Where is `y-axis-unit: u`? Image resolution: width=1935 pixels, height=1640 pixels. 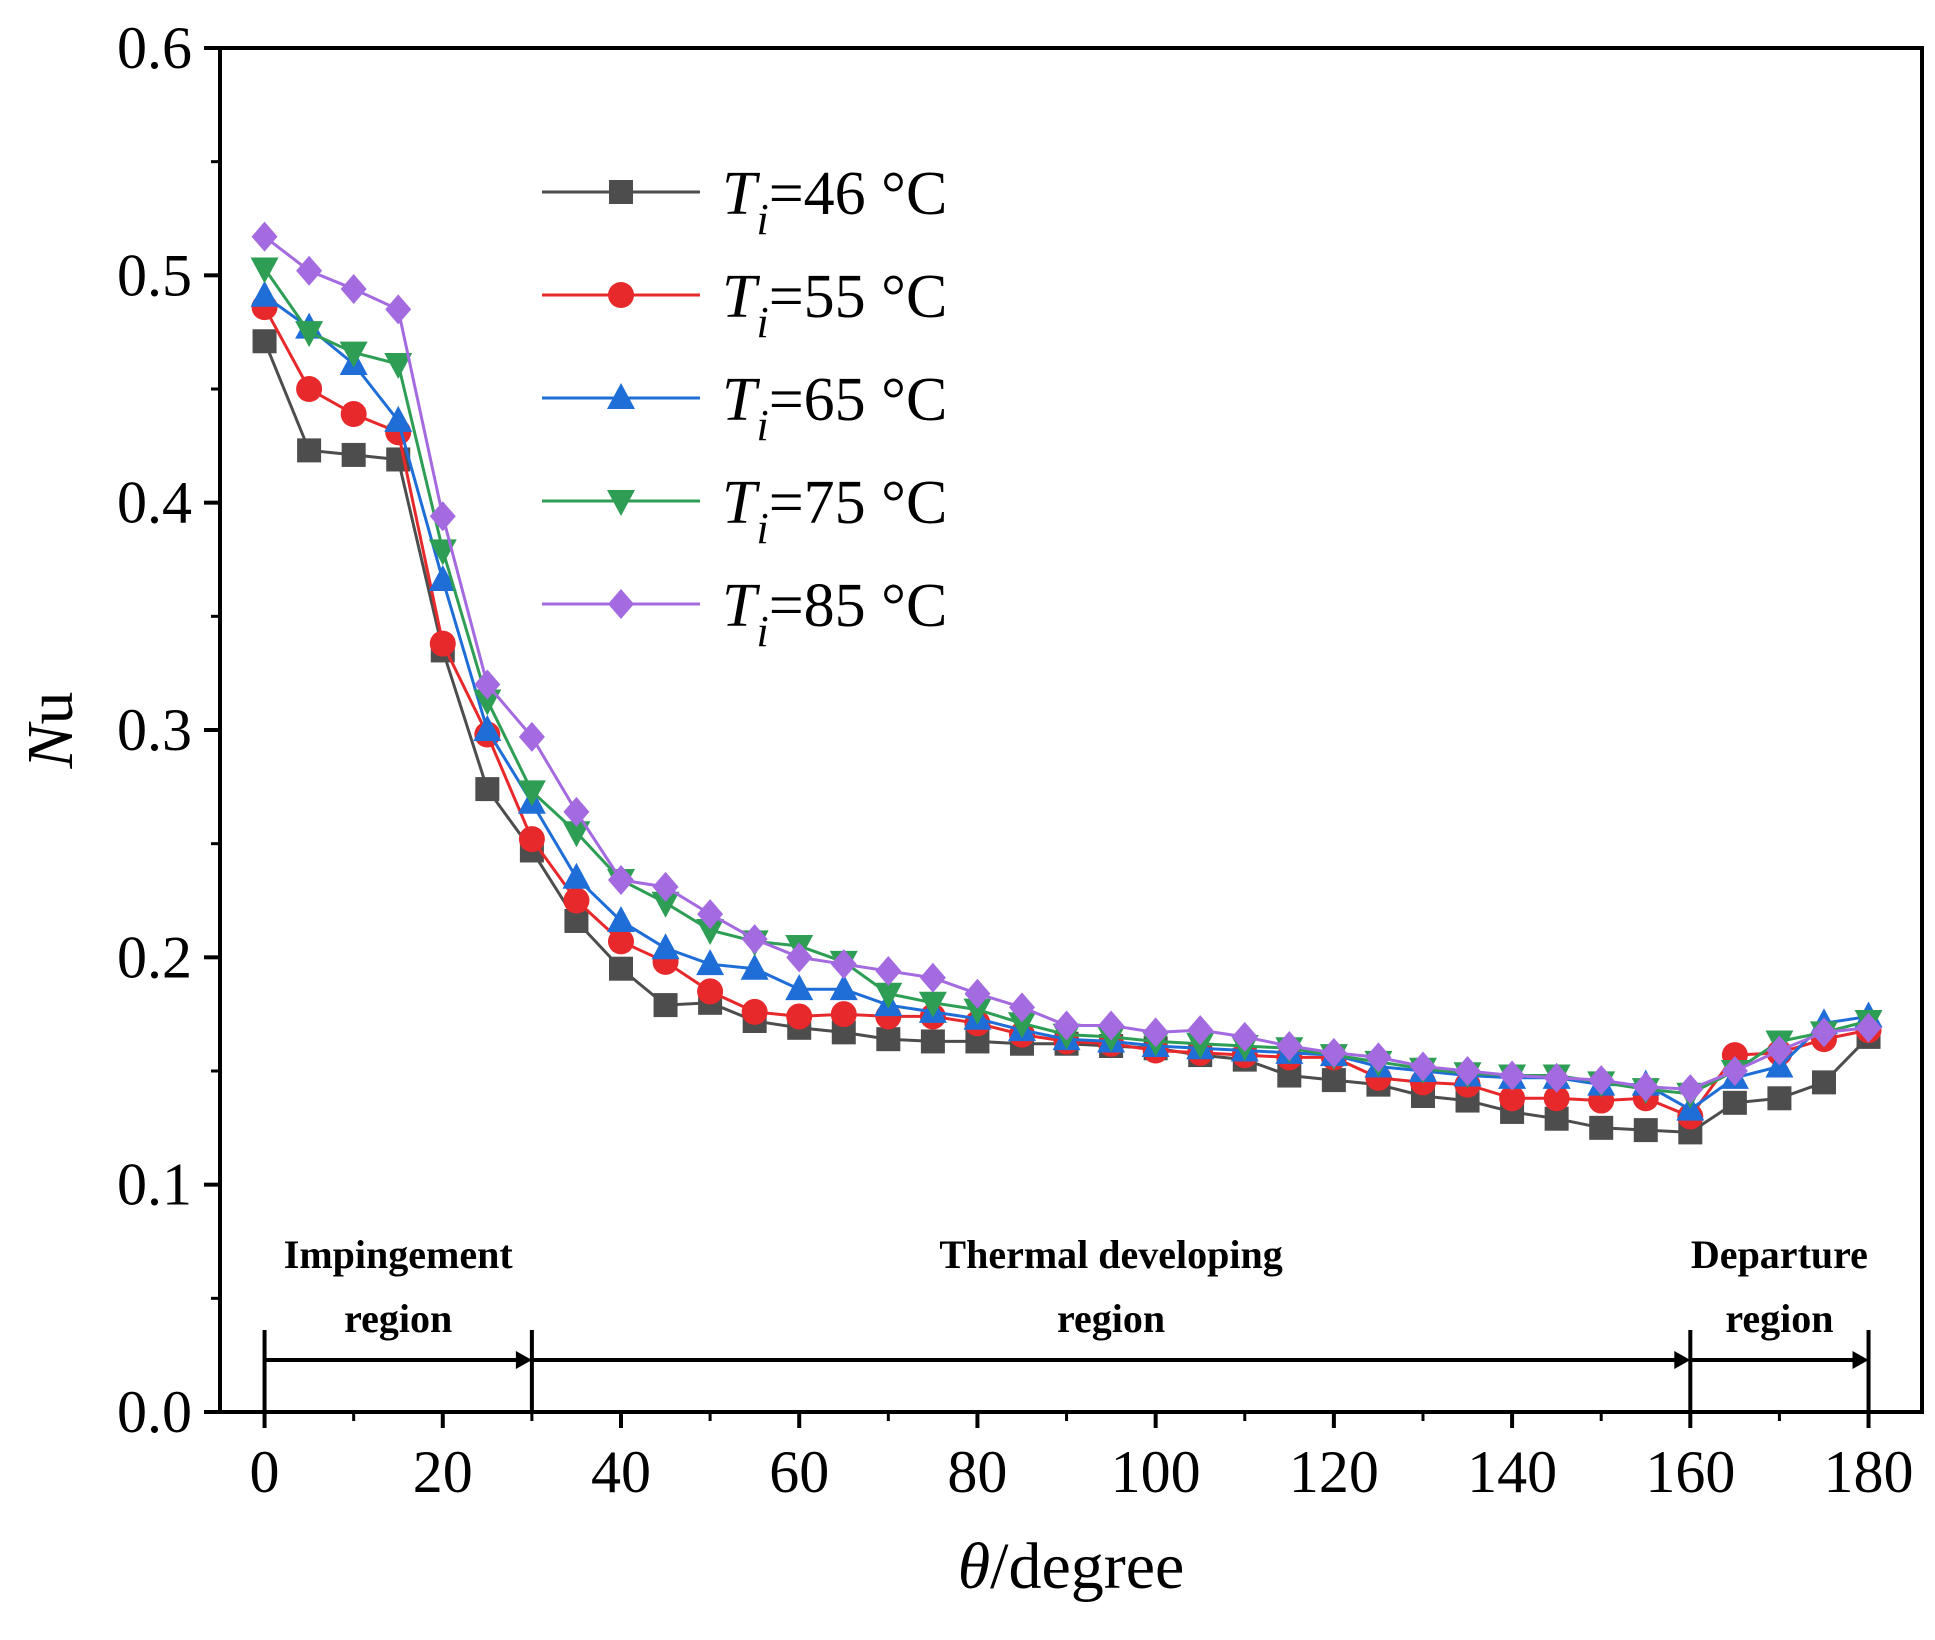 y-axis-unit: u is located at coordinates (50, 707).